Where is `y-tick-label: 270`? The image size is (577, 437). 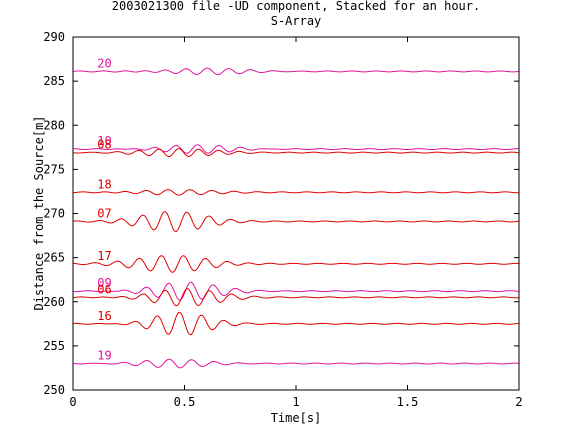
y-tick-label: 270 is located at coordinates (54, 214).